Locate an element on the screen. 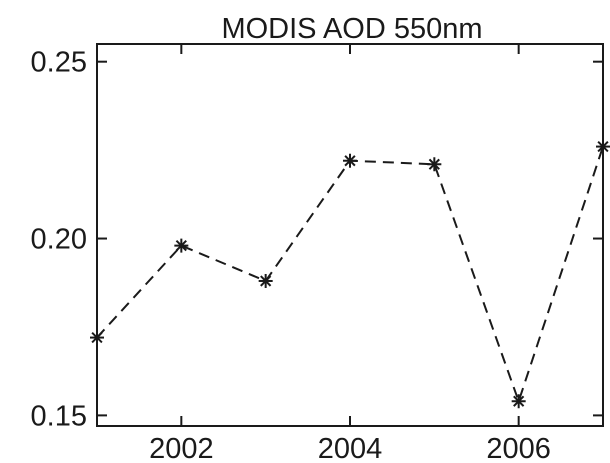  x-tick-label: 2004 is located at coordinates (350, 448).